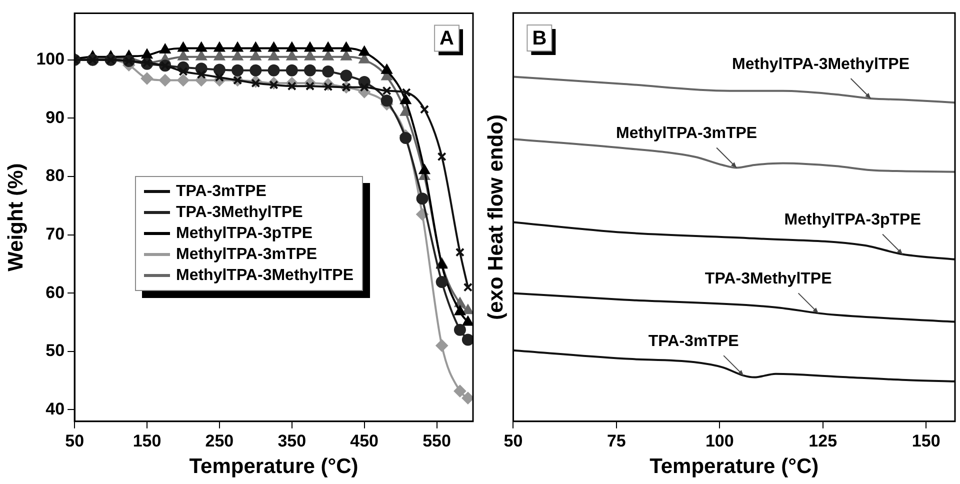 The height and width of the screenshot is (484, 960). I want to click on legend-label: TPA-3mTPE, so click(221, 192).